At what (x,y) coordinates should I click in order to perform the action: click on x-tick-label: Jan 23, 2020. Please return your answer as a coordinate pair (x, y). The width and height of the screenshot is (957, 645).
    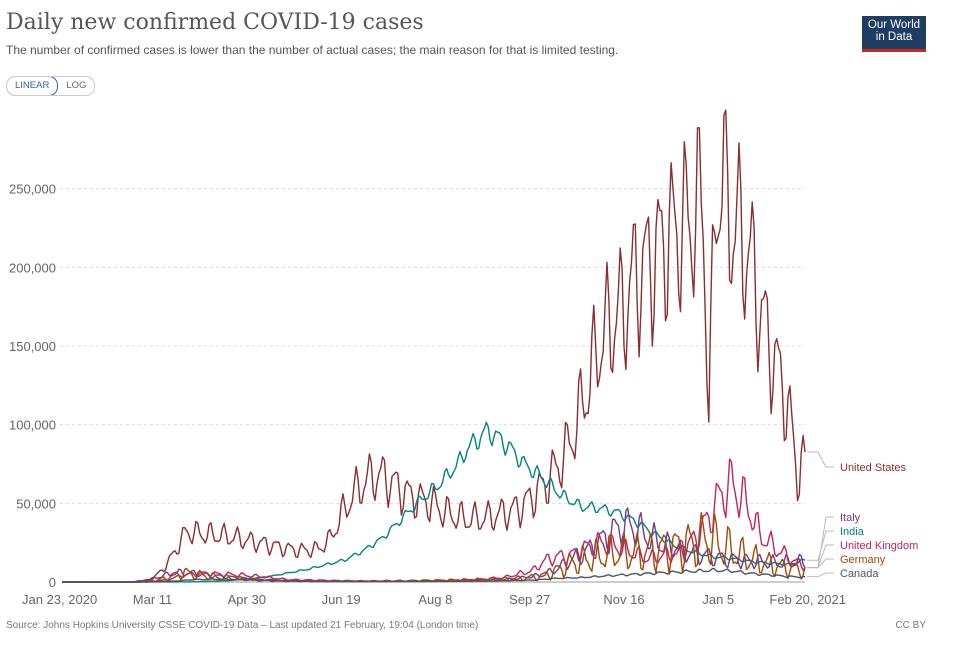
    Looking at the image, I should click on (59, 599).